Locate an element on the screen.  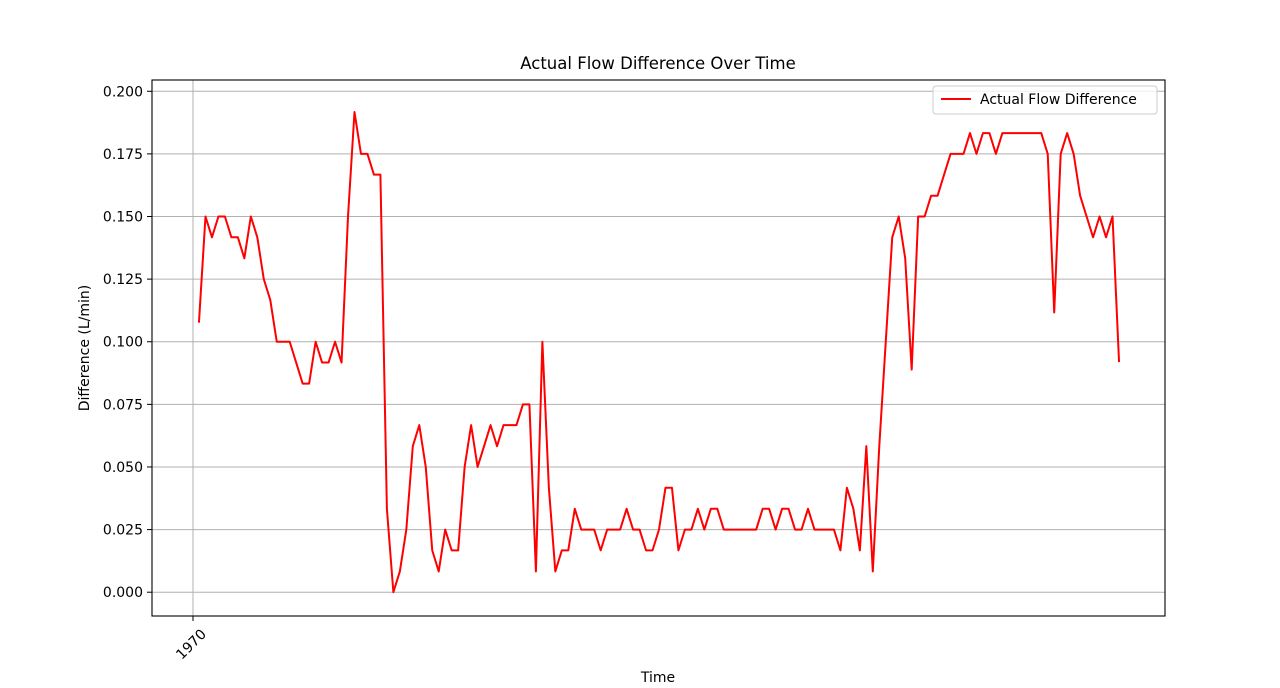
x-axis-label: Time is located at coordinates (657, 677).